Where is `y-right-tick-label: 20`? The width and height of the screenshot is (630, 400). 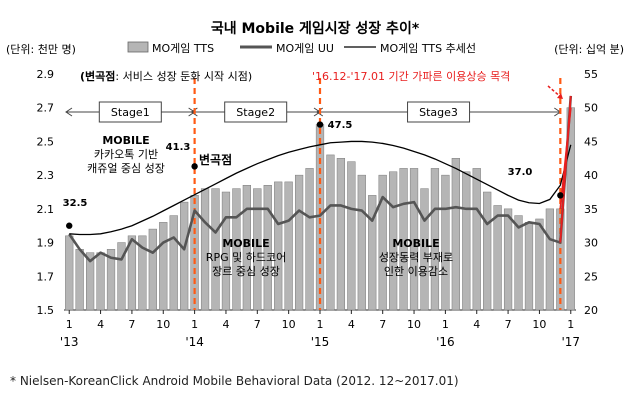 y-right-tick-label: 20 is located at coordinates (591, 310).